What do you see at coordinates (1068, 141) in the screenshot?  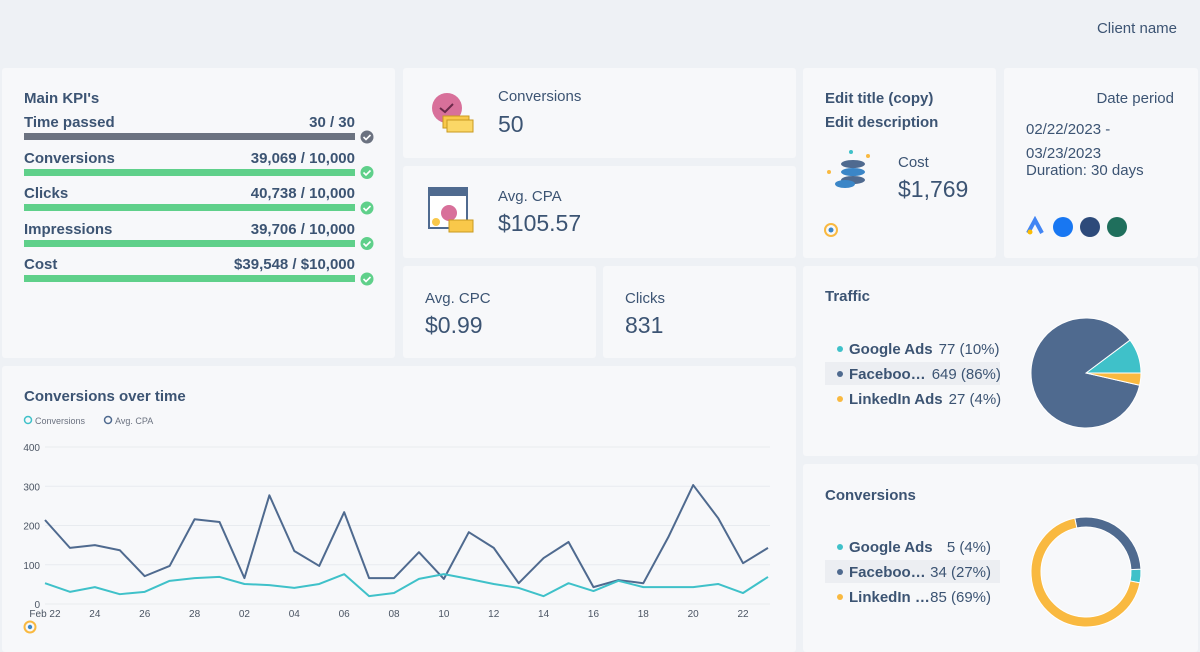 I see `date-range: 02/22/2023 - 03/23/2023` at bounding box center [1068, 141].